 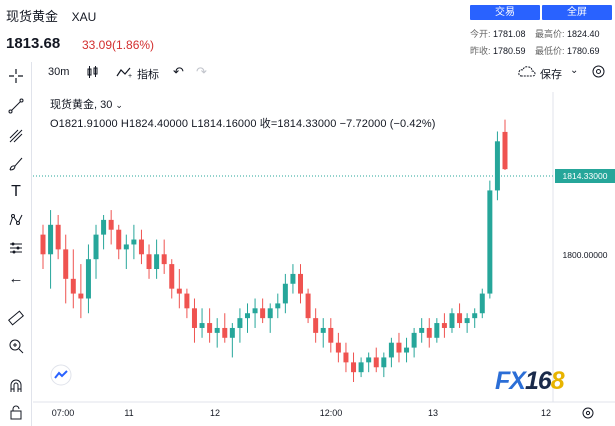 I want to click on text-icon: T, so click(x=16, y=191).